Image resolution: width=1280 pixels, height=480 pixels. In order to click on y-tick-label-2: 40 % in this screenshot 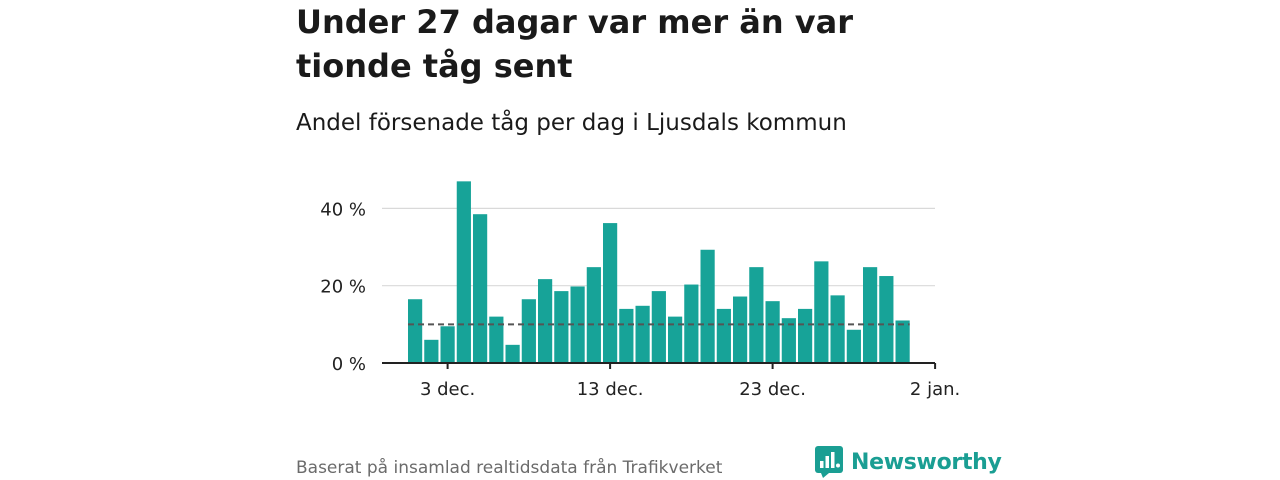, I will do `click(343, 209)`.